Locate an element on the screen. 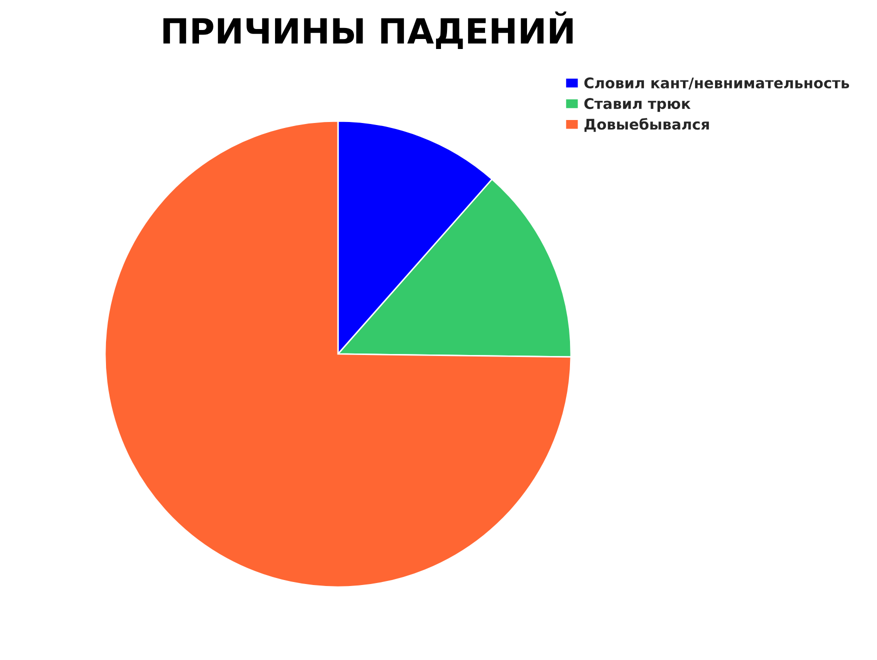 This screenshot has height=660, width=877. legend-label: Ставил трюк is located at coordinates (637, 105).